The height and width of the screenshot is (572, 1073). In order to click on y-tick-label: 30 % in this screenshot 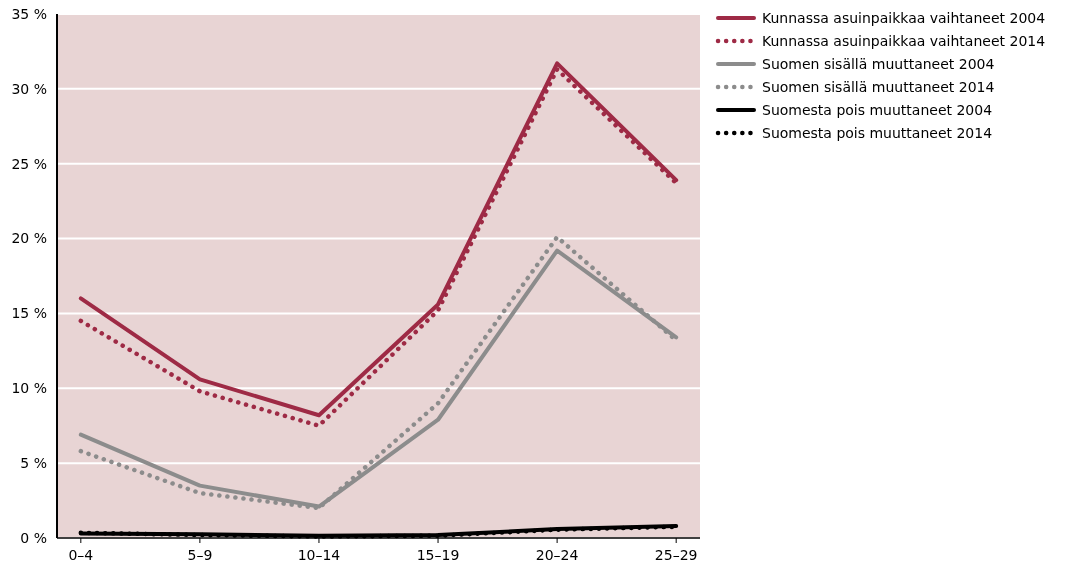, I will do `click(29, 88)`.